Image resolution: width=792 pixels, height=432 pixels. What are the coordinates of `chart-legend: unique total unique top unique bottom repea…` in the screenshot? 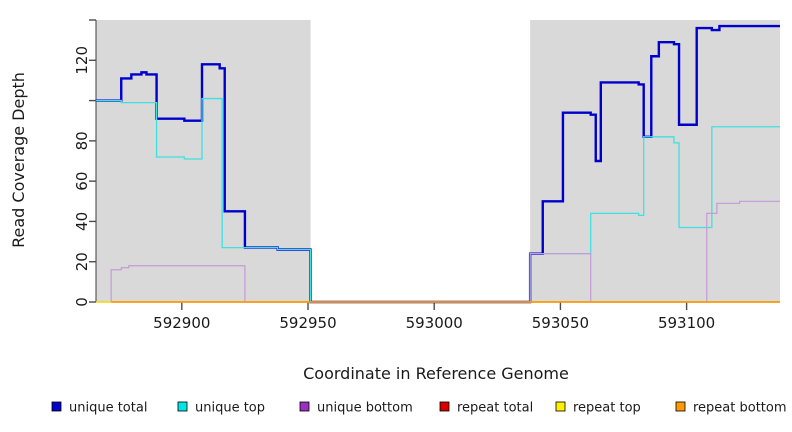 It's located at (419, 408).